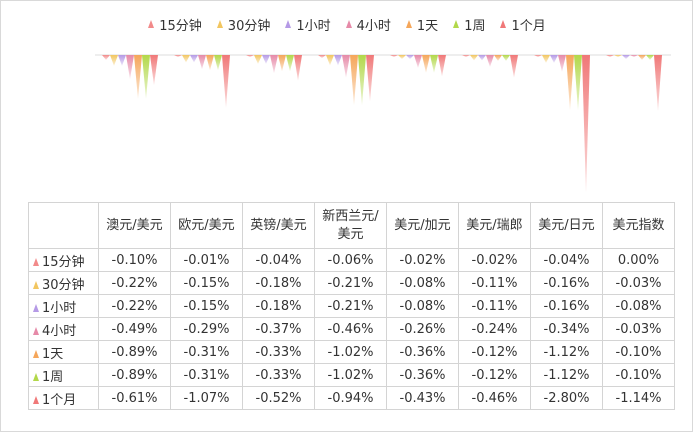 This screenshot has width=693, height=432. Describe the element at coordinates (206, 260) in the screenshot. I see `table-cell: -0.01%` at that location.